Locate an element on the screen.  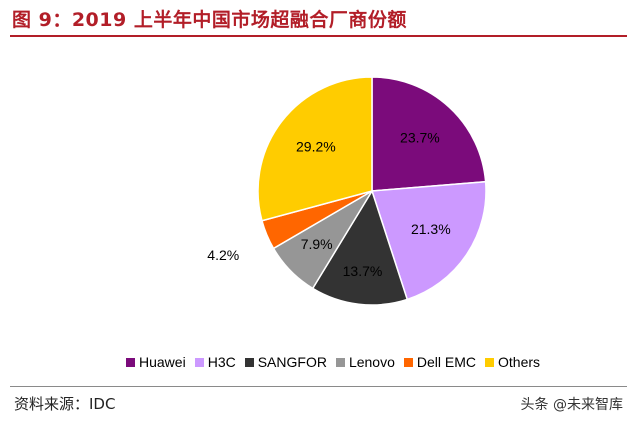
legend-item-others: Others is located at coordinates (512, 362).